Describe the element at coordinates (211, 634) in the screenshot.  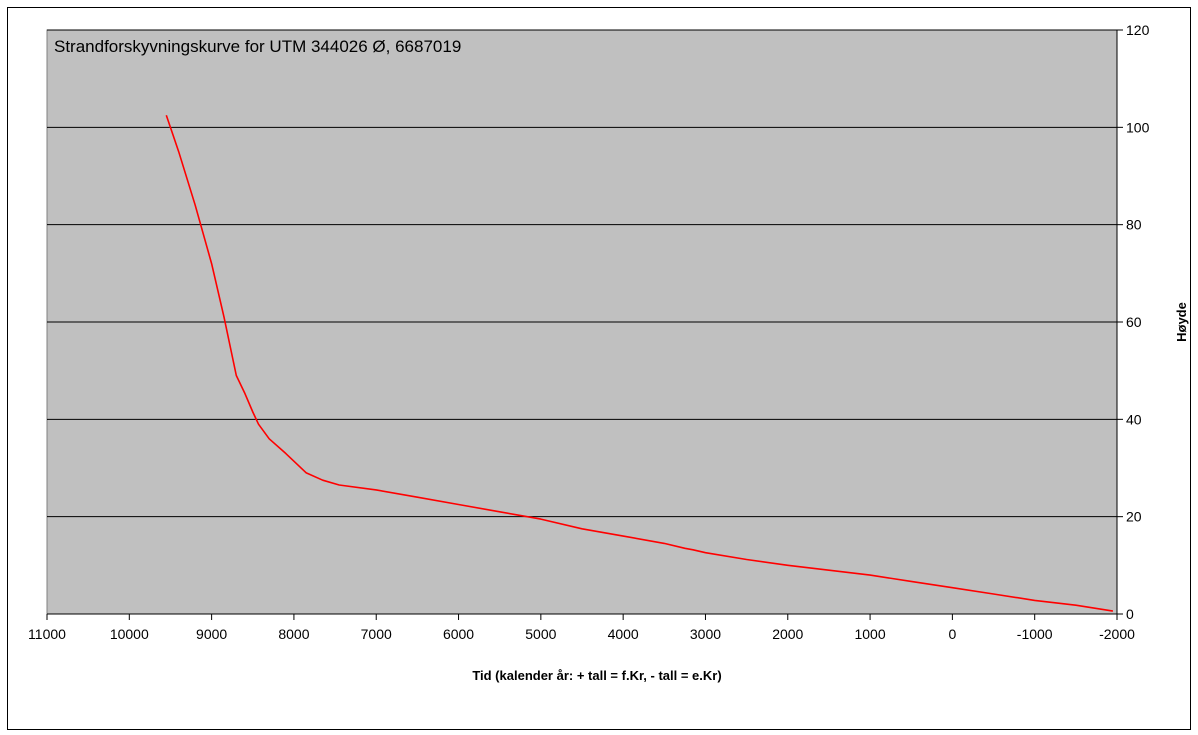
I see `x-tick-label: 9000` at that location.